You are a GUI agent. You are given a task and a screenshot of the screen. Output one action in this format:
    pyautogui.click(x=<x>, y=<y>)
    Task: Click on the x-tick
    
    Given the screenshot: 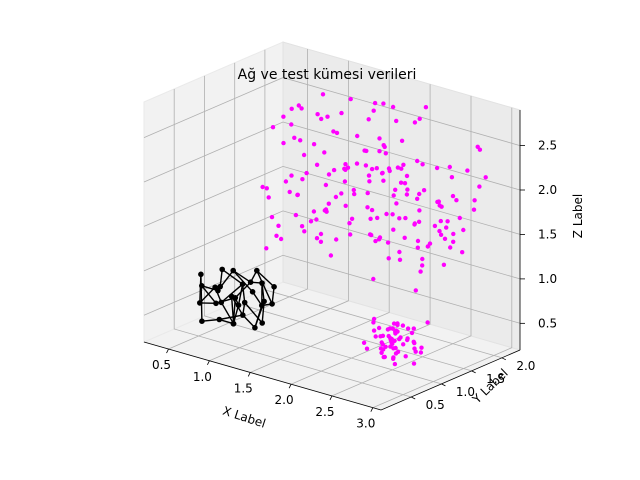 What is the action you would take?
    pyautogui.click(x=290, y=386)
    